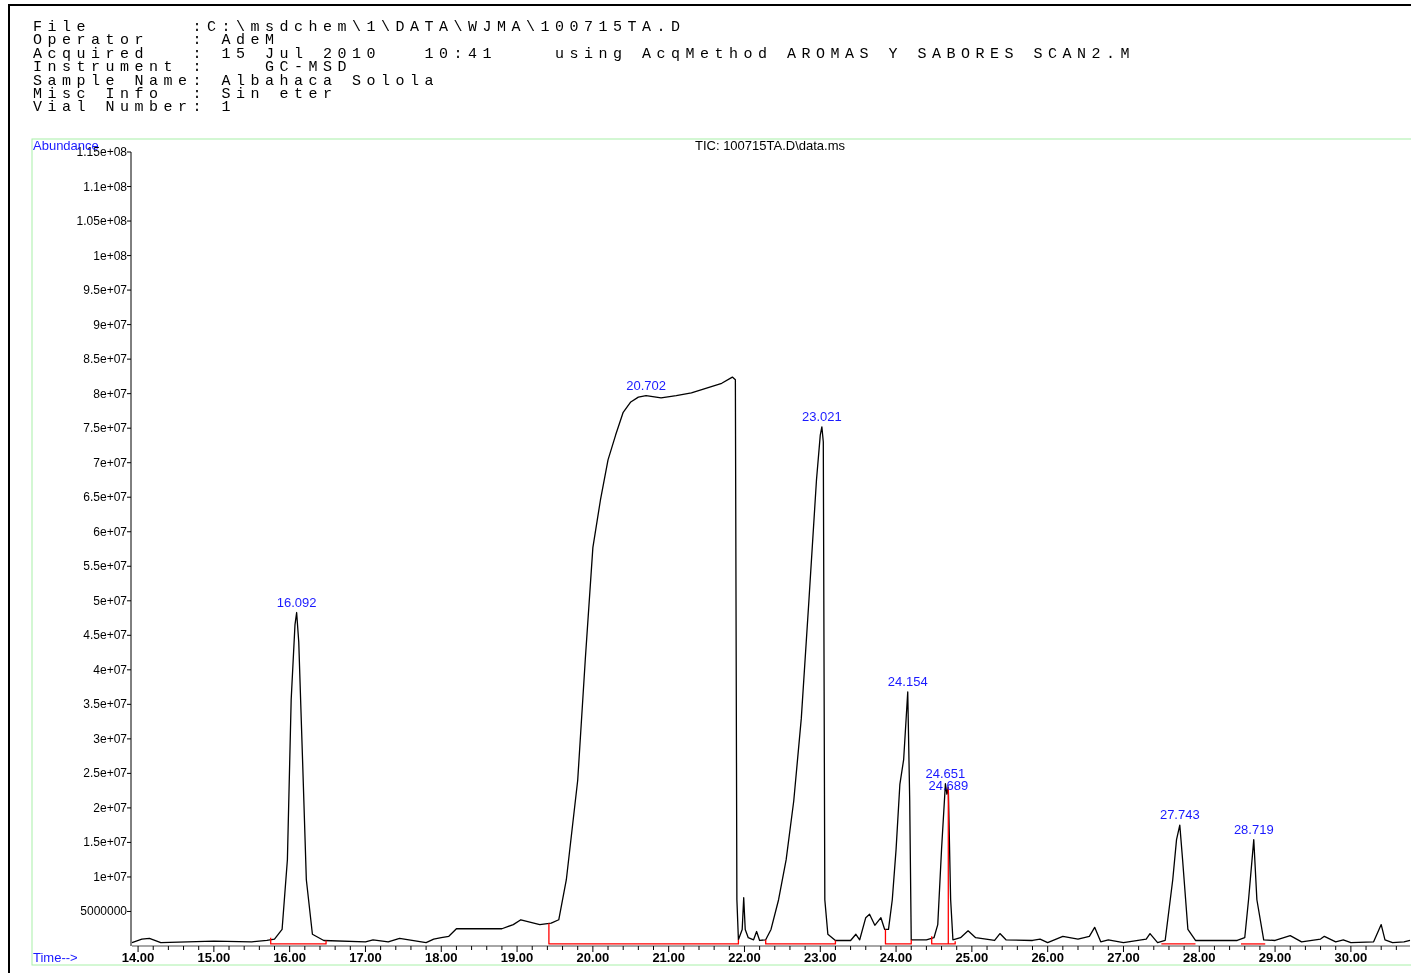  I want to click on x-tick-label: 22.00, so click(744, 957).